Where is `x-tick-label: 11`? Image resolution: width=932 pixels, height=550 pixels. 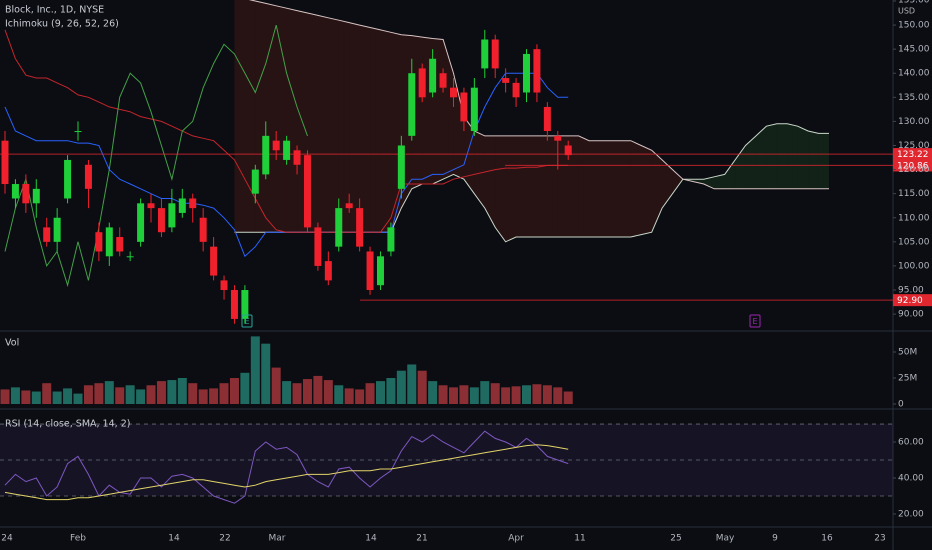 x-tick-label: 11 is located at coordinates (579, 539).